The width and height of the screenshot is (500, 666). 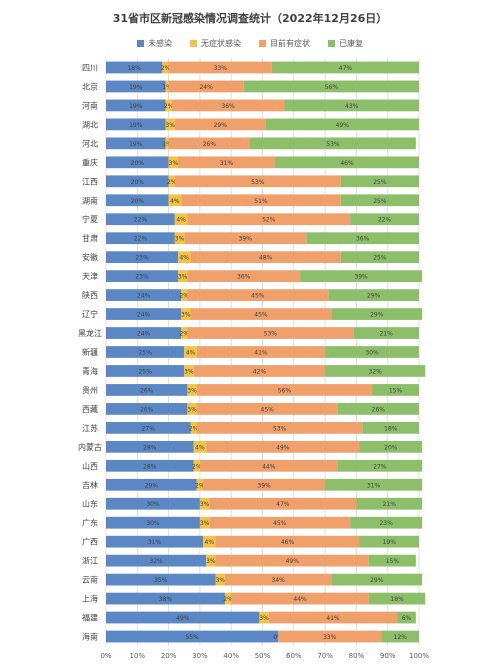 I want to click on category-label: 湖北, so click(x=90, y=124).